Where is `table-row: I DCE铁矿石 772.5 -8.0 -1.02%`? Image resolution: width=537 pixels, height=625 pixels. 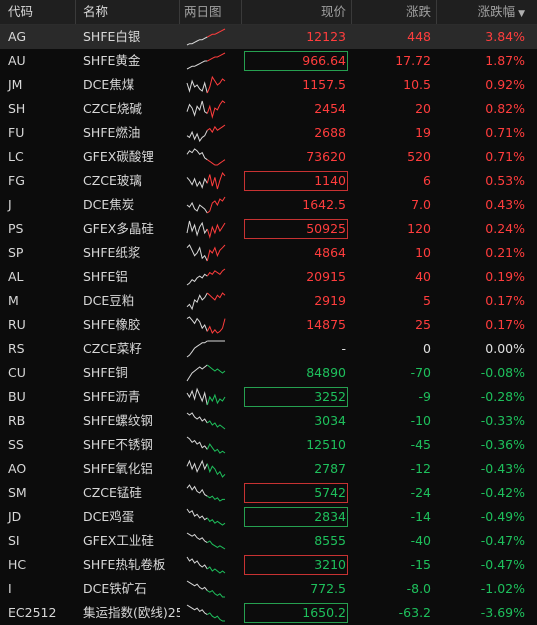
table-row: I DCE铁矿石 772.5 -8.0 -1.02% is located at coordinates (268, 589).